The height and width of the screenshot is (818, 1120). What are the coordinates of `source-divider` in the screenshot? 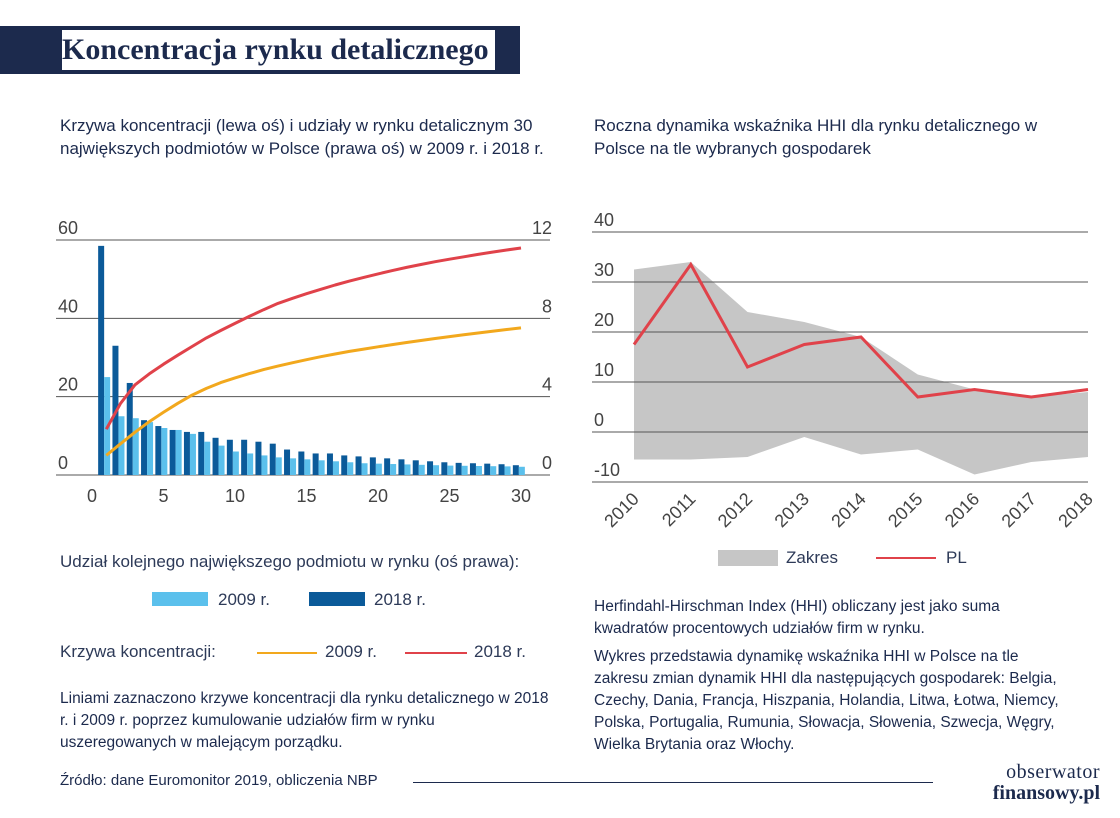 It's located at (673, 782).